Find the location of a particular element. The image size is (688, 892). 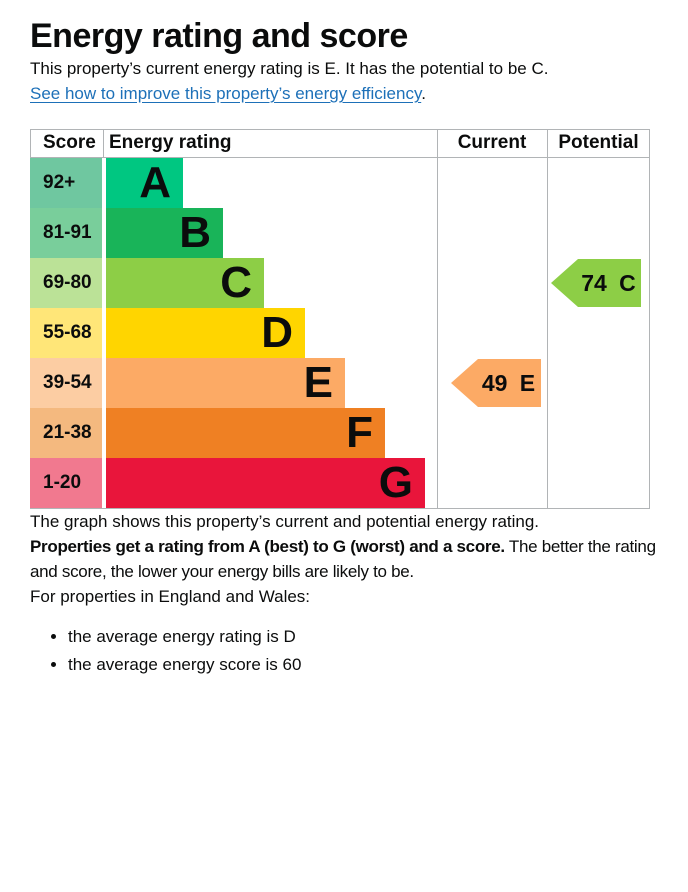

score-range-f: 21-38 is located at coordinates (66, 433).